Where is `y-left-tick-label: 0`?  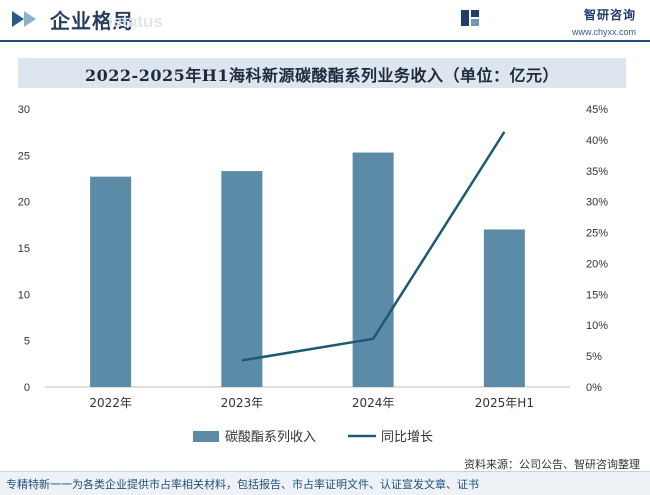
y-left-tick-label: 0 is located at coordinates (27, 388).